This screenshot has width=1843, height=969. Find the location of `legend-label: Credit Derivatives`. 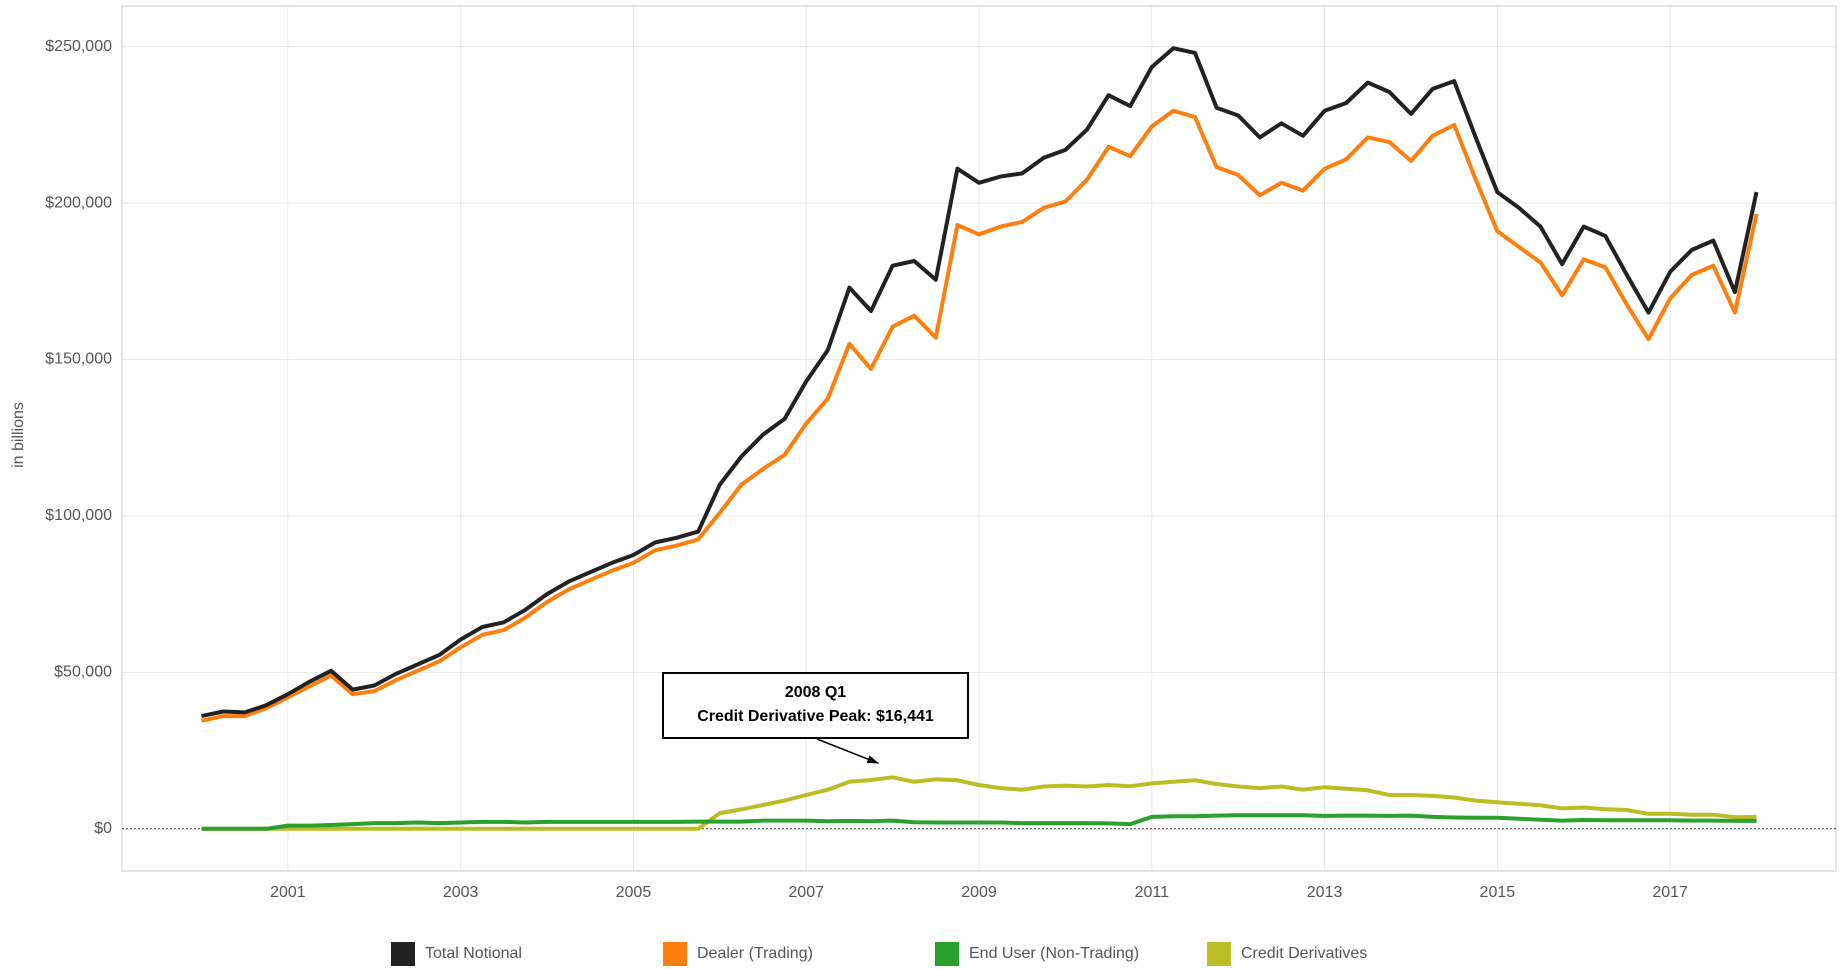

legend-label: Credit Derivatives is located at coordinates (1304, 953).